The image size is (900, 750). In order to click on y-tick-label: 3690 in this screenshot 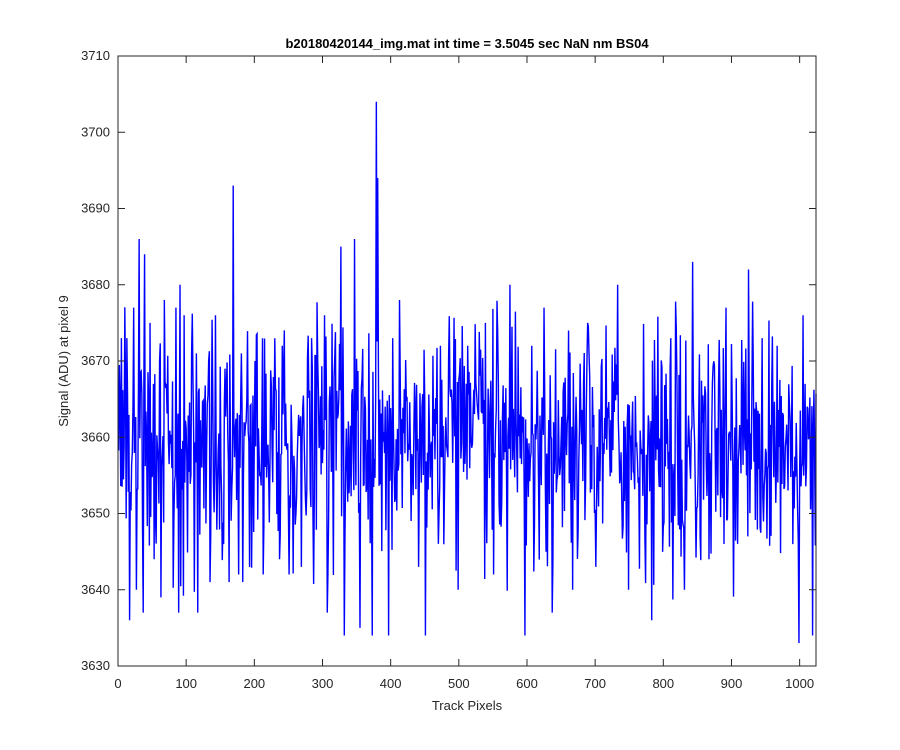, I will do `click(95, 208)`.